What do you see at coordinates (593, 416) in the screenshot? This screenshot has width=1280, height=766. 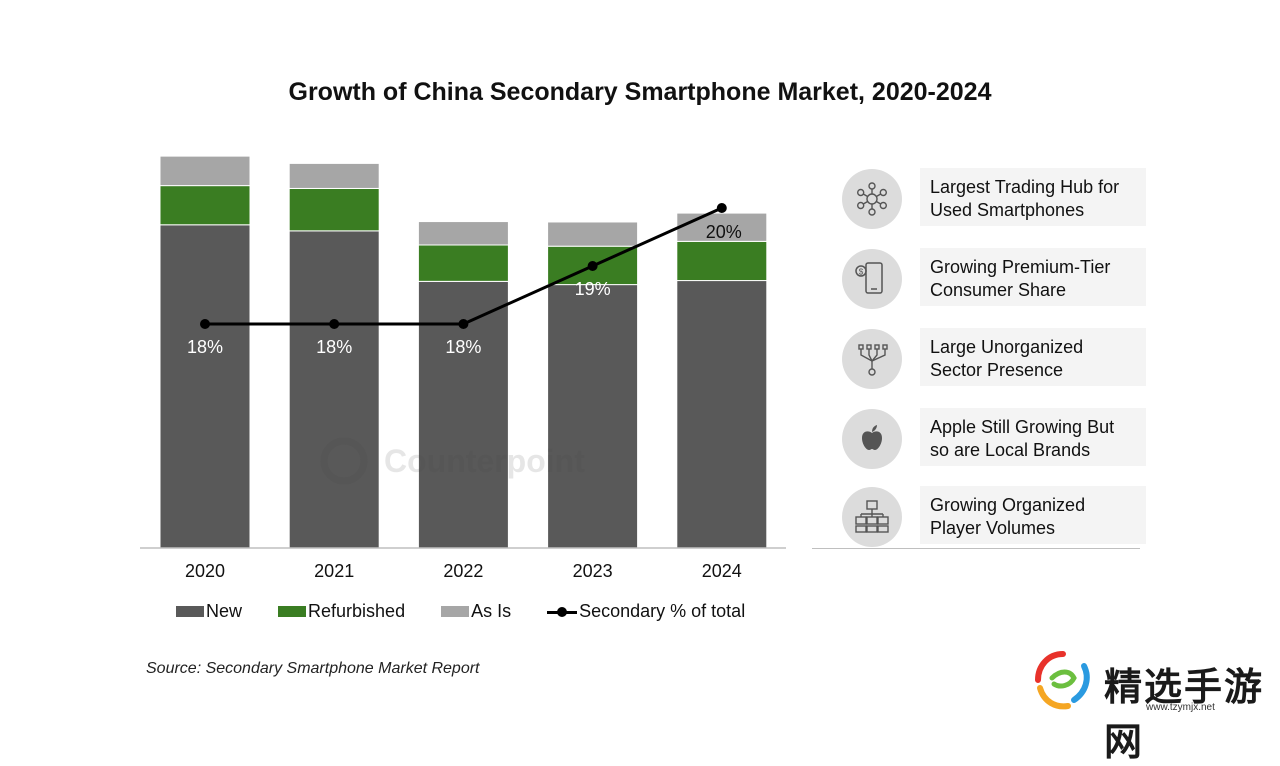 I see `bar-new-2023` at bounding box center [593, 416].